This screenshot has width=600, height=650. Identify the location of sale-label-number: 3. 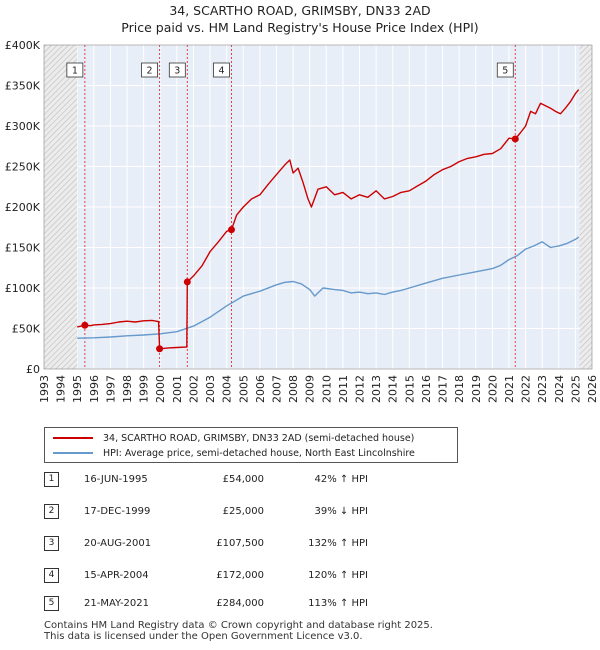
(177, 71).